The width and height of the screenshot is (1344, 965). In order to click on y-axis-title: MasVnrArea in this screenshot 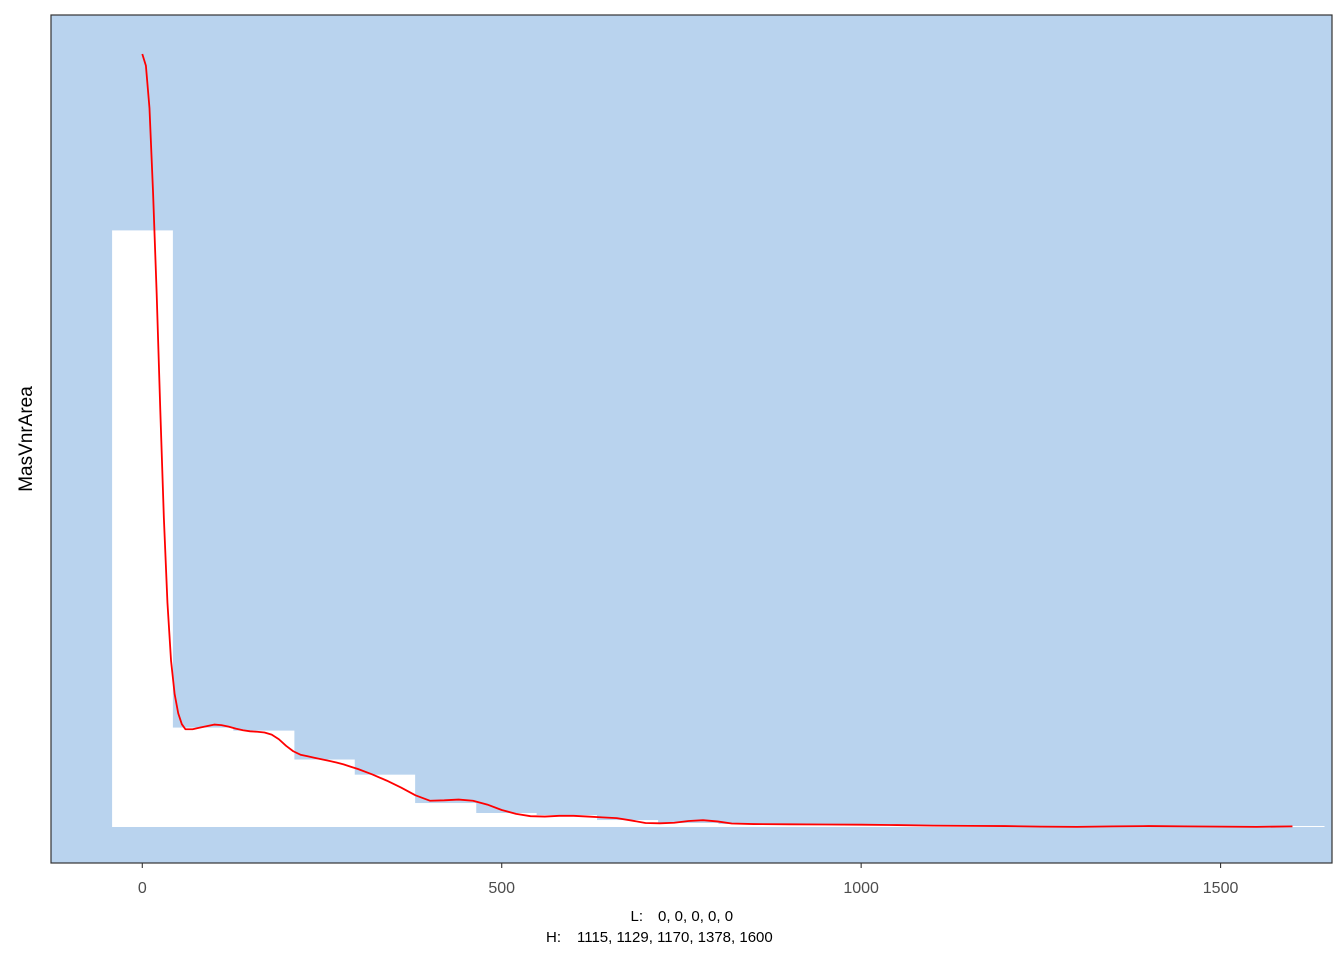, I will do `click(26, 439)`.